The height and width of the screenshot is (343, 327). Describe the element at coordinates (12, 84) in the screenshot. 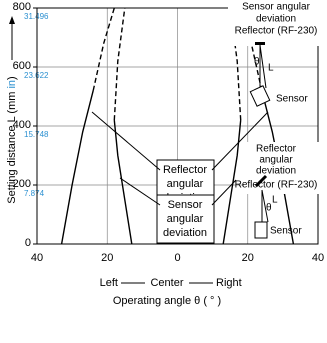

I see `y-label-unit: in` at that location.